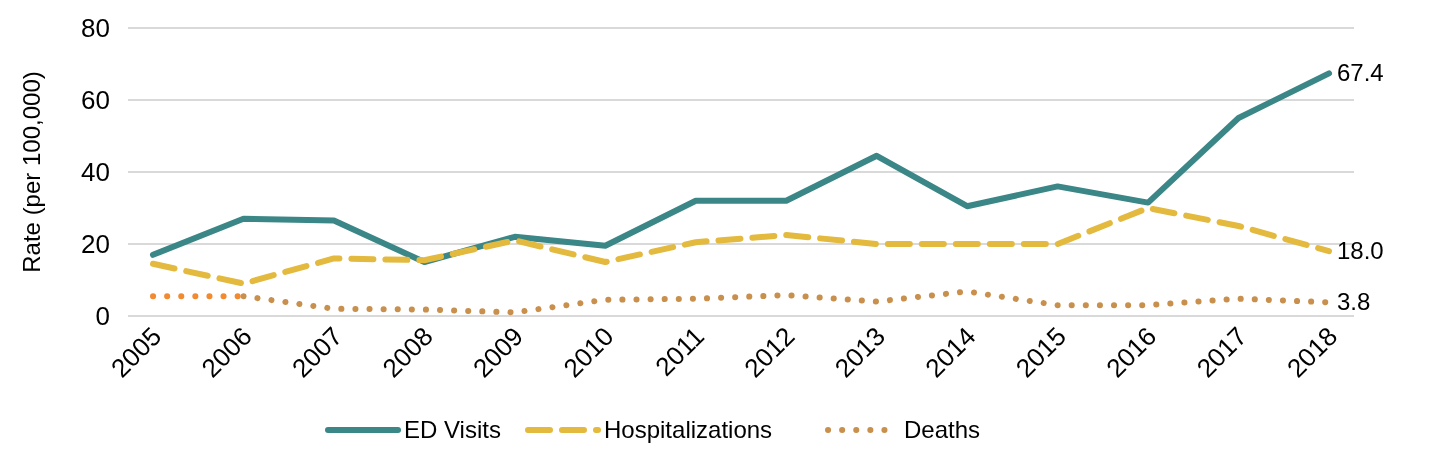 The height and width of the screenshot is (454, 1432). I want to click on legend-label: Hospitalizations, so click(688, 429).